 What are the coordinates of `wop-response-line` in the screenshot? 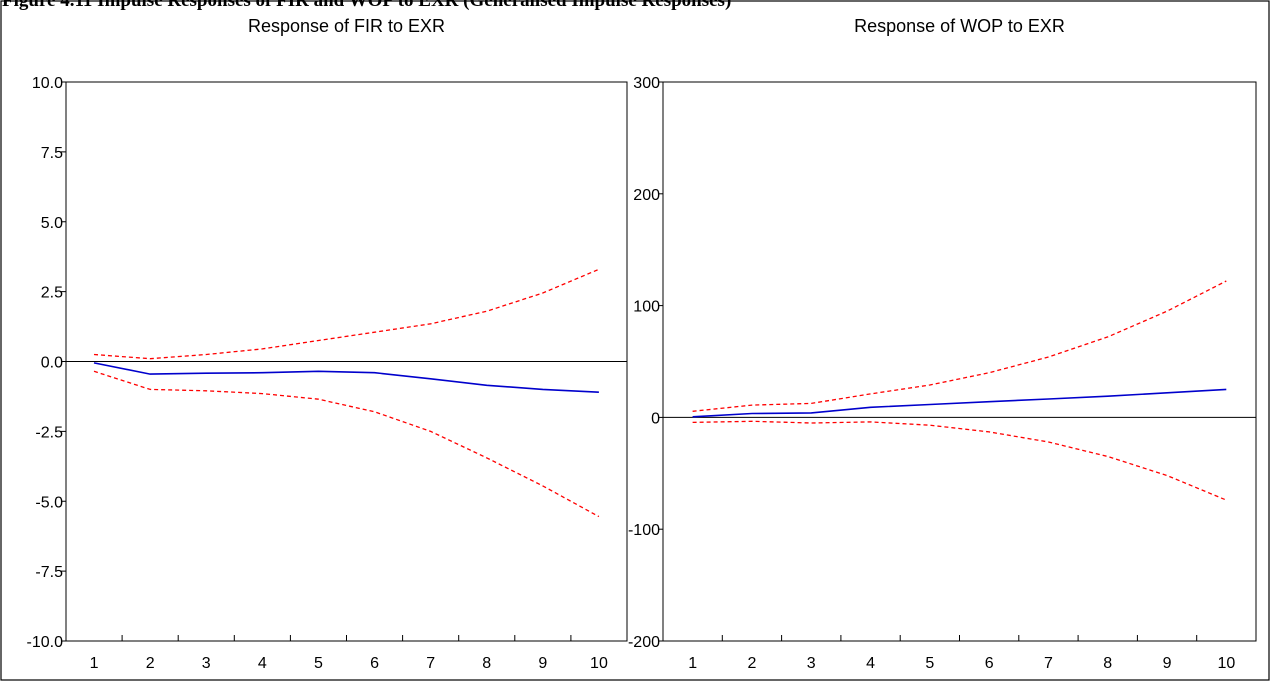 It's located at (959, 403).